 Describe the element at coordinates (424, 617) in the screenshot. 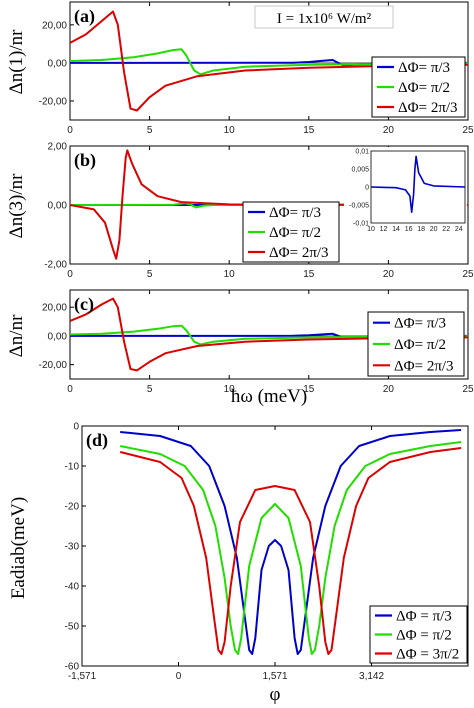

I see `legend-entry-1: ΔΦ = π/3` at that location.